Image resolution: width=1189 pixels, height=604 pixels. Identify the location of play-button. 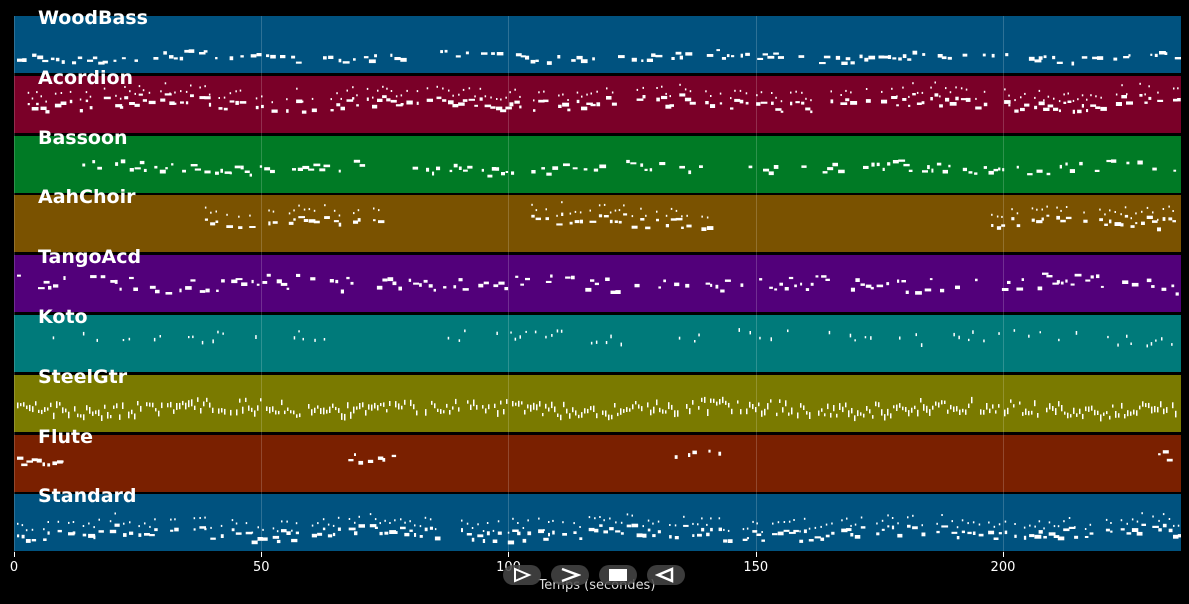
(522, 575).